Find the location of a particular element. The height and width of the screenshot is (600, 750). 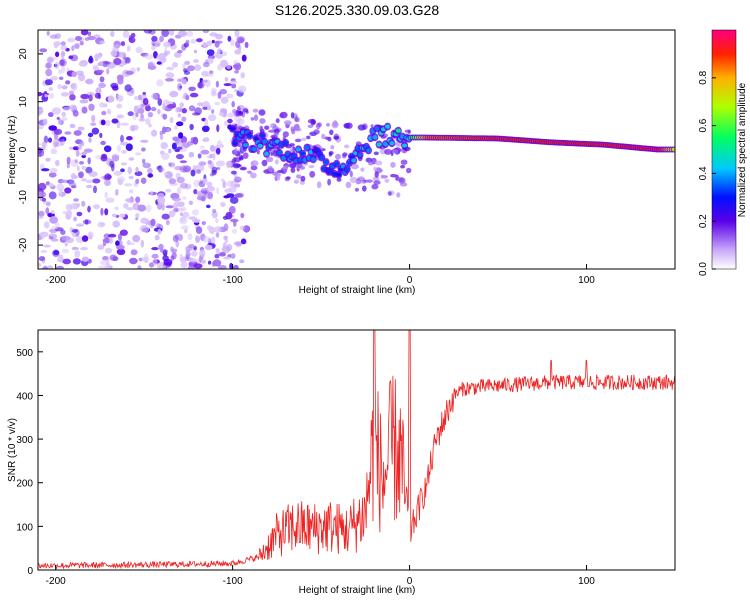

spectrogram-x-label: Height of straight line (km) is located at coordinates (357, 290).